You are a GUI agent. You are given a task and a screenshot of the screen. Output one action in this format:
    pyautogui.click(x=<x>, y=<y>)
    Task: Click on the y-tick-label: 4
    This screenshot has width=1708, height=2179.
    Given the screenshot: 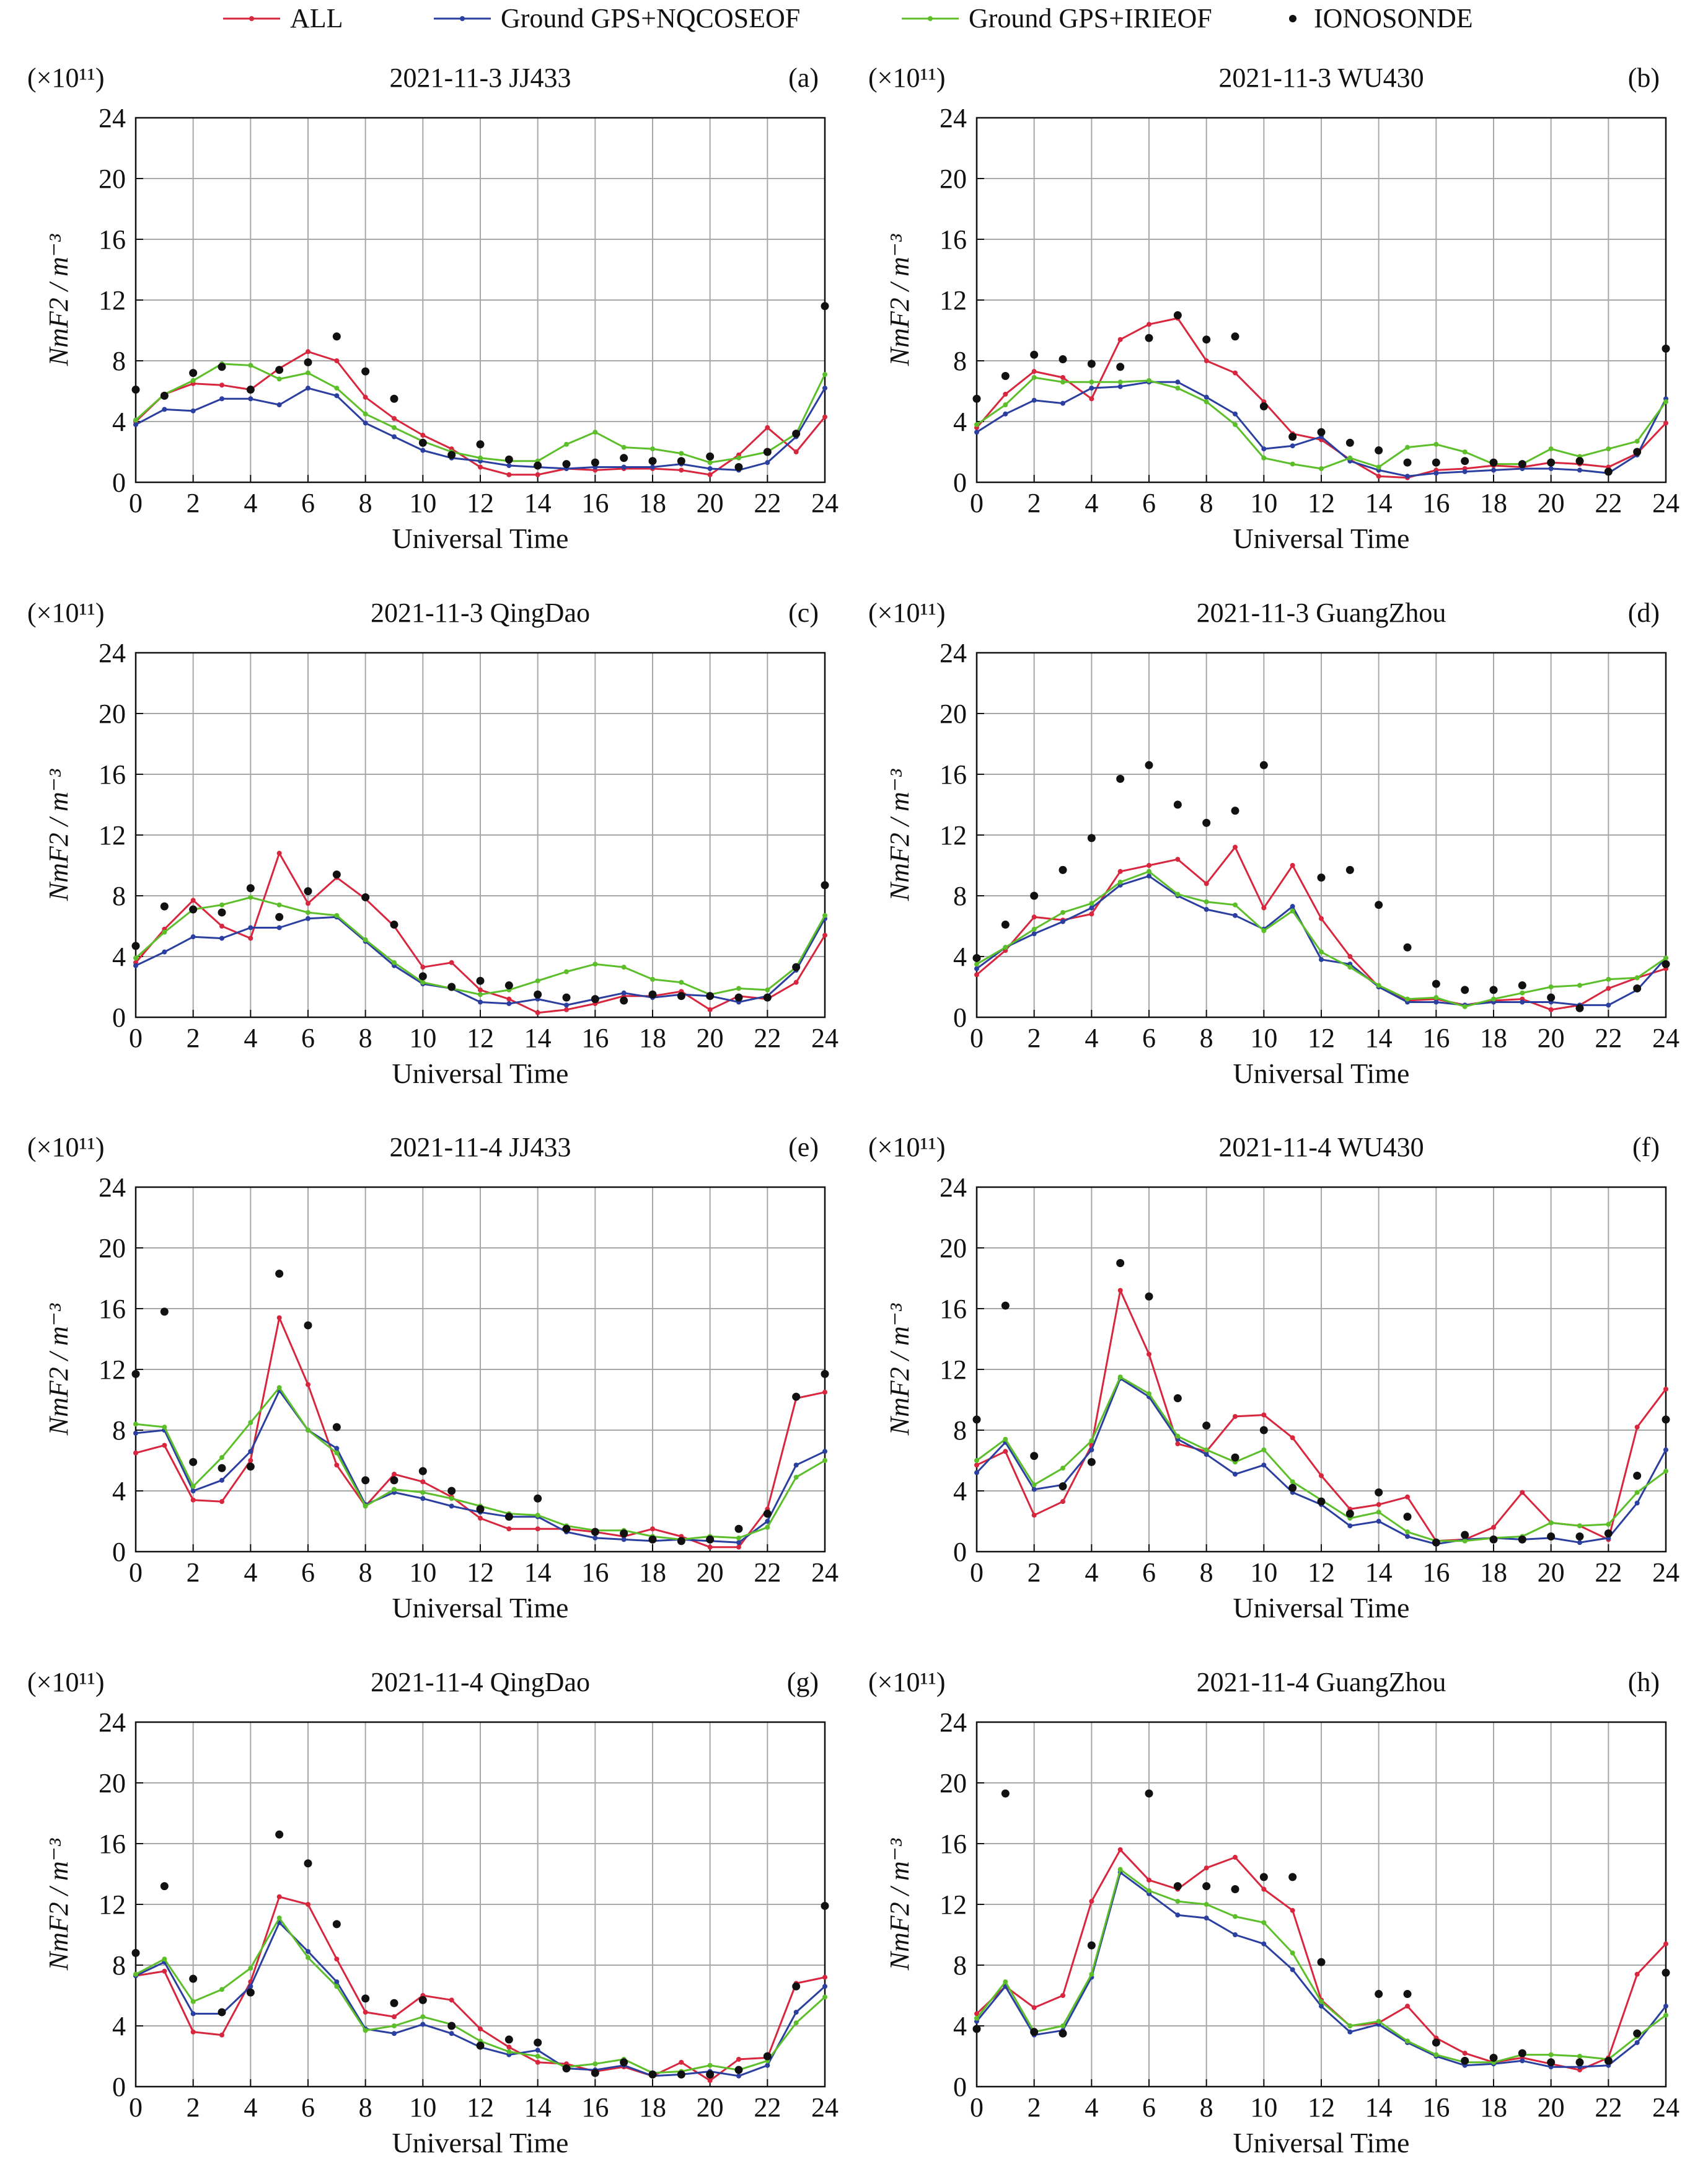 What is the action you would take?
    pyautogui.click(x=119, y=422)
    